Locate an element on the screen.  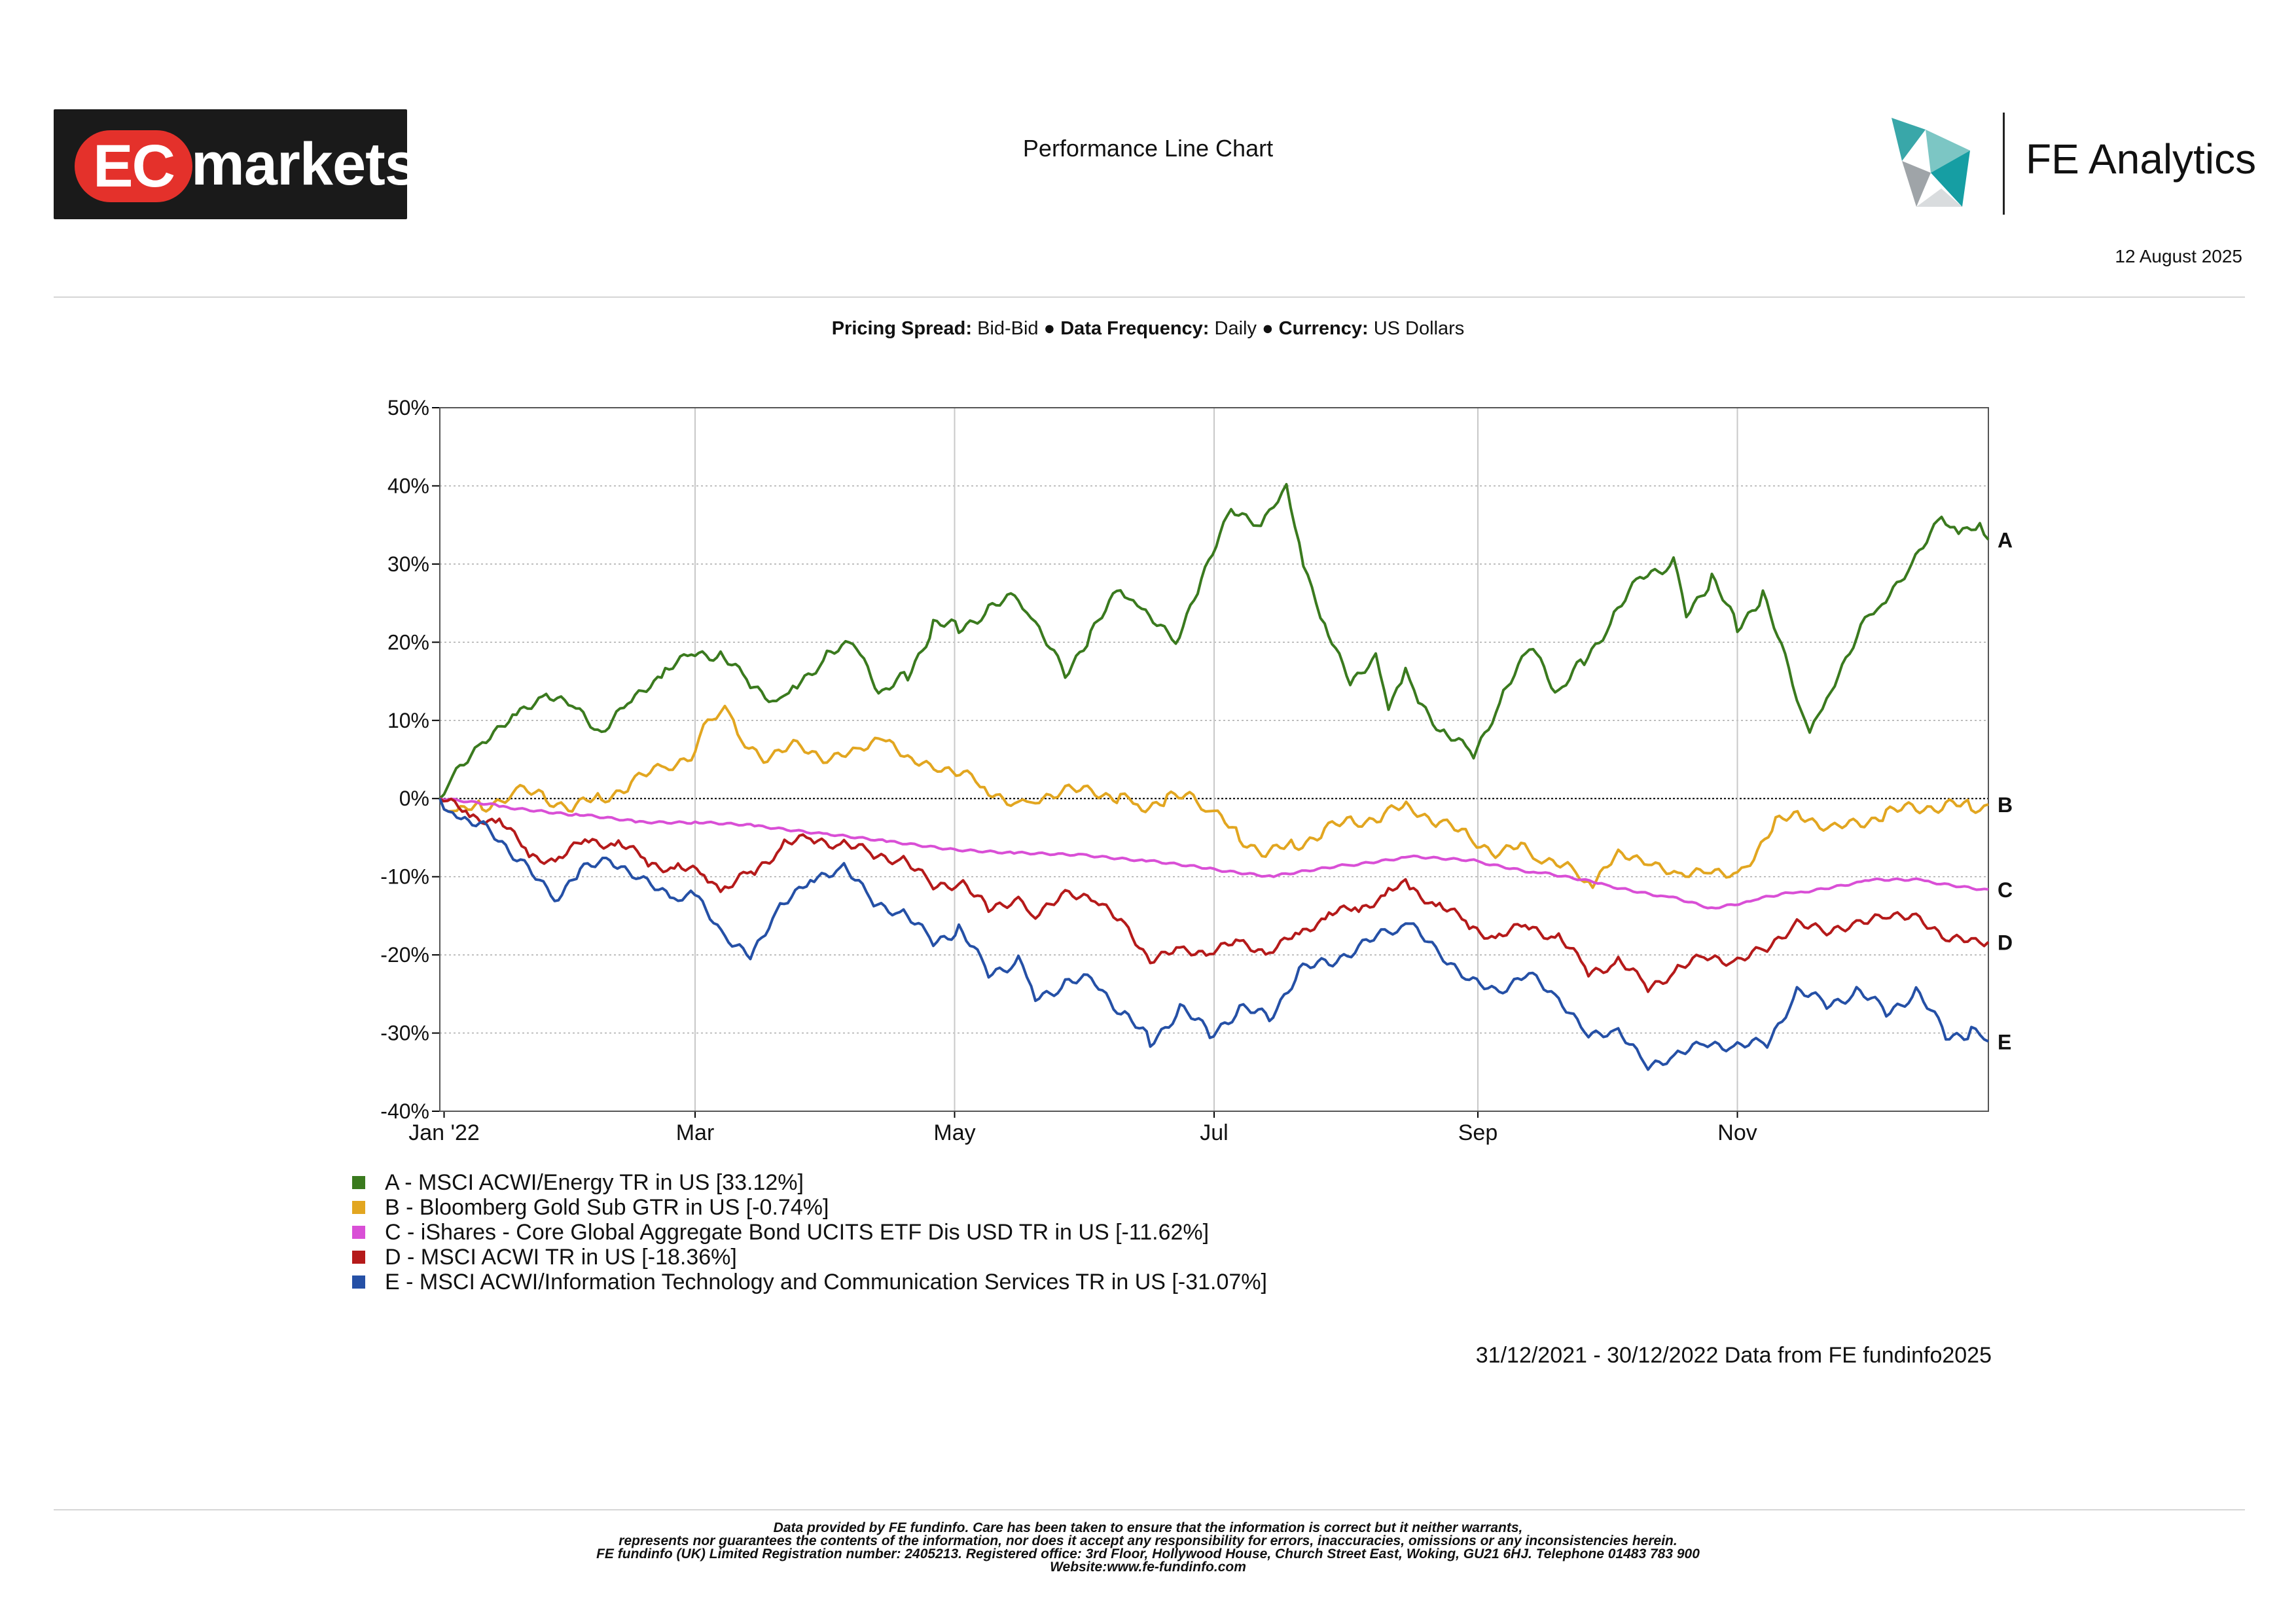
x-tick-label: Mar is located at coordinates (695, 1132).